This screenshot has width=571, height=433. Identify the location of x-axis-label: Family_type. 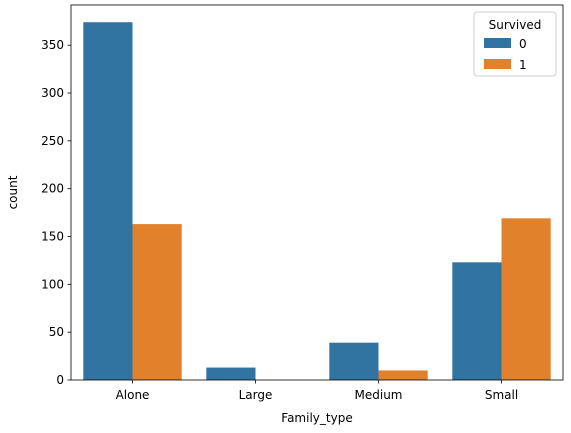
(316, 418).